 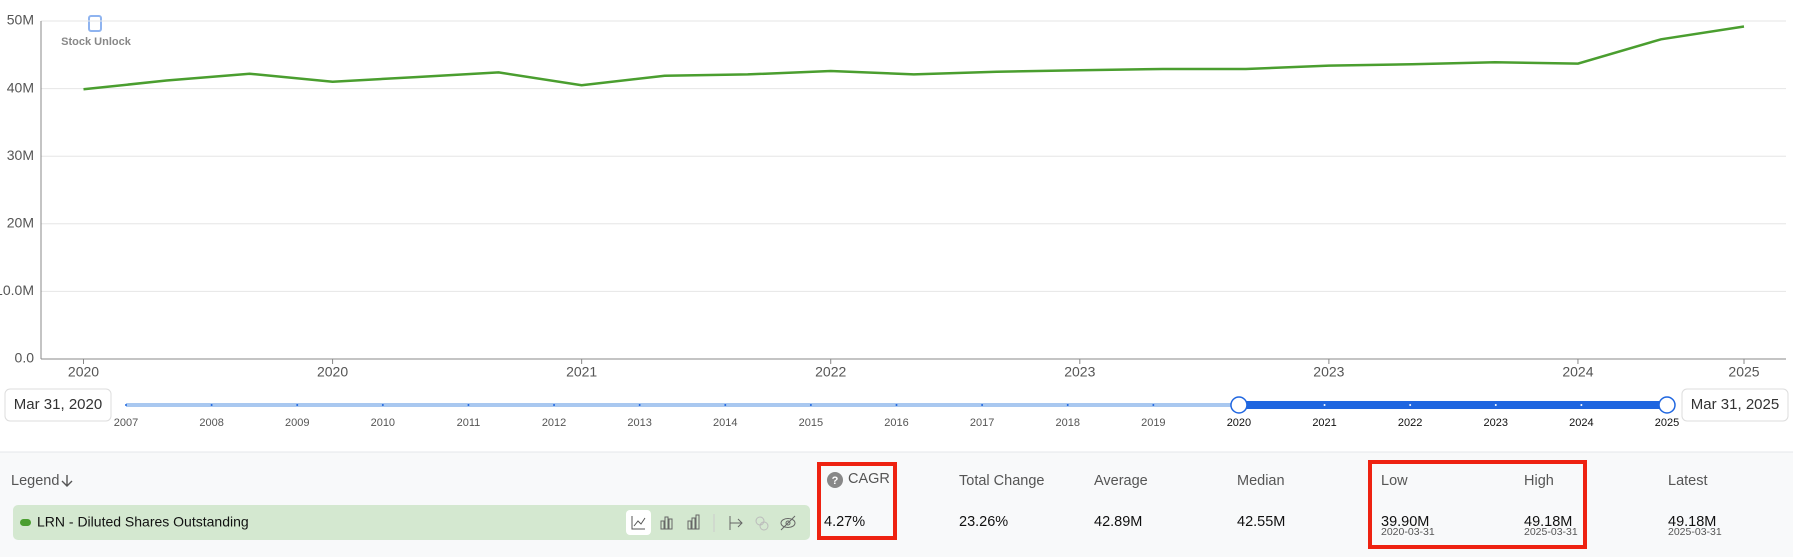 I want to click on slider-year: 2013, so click(x=639, y=423).